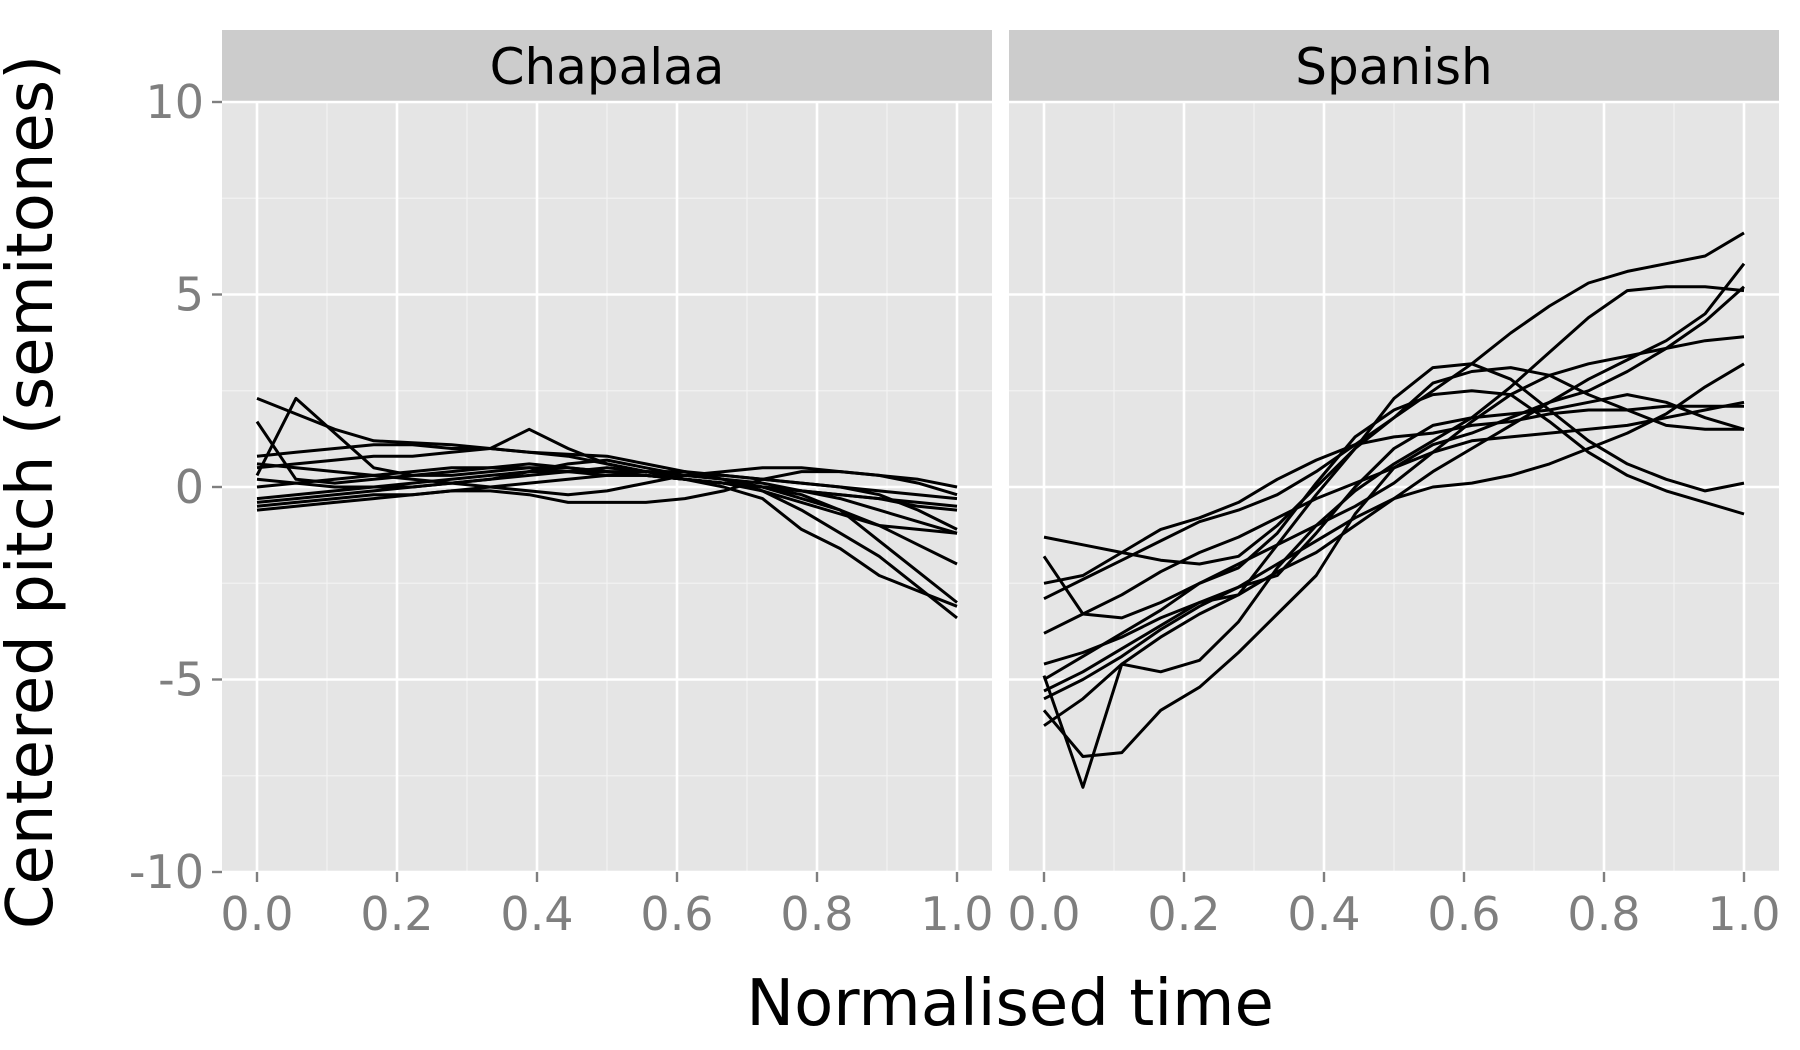 The width and height of the screenshot is (1800, 1050). I want to click on y-tick-label: -10, so click(166, 872).